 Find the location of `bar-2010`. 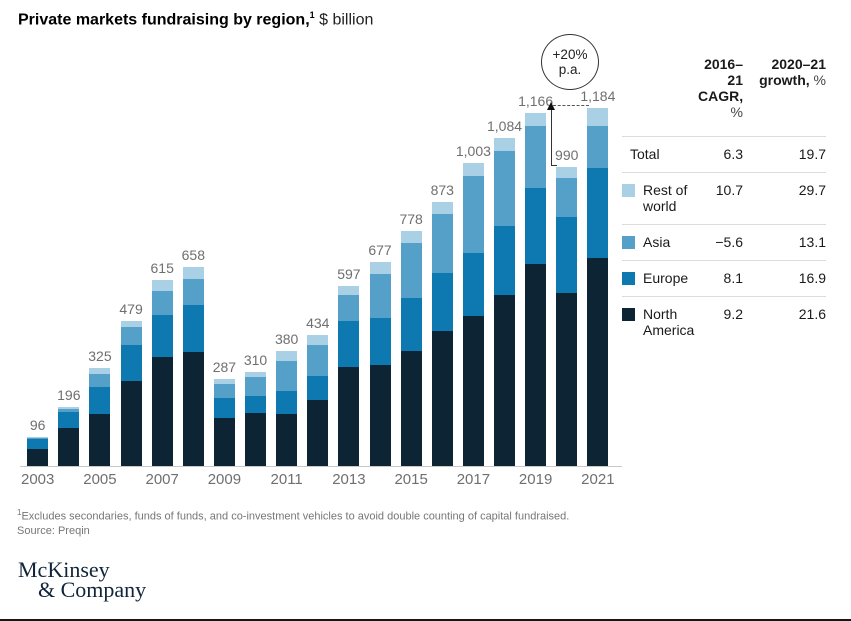

bar-2010 is located at coordinates (256, 419).